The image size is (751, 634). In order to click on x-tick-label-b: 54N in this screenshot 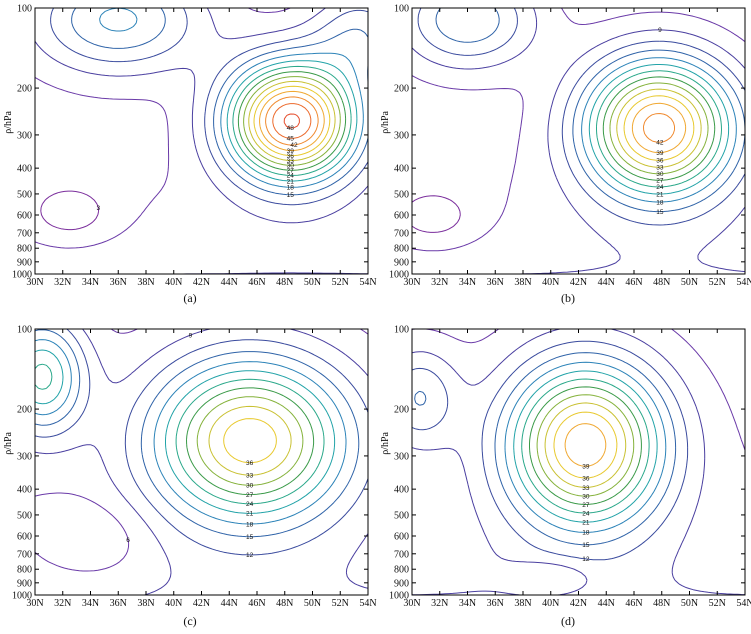, I will do `click(743, 282)`.